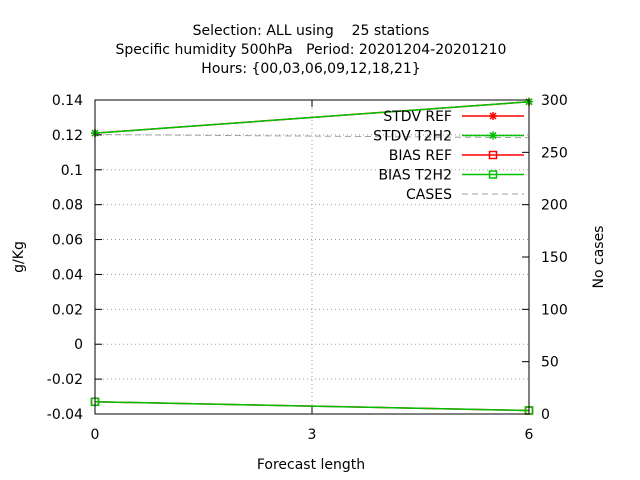 The width and height of the screenshot is (640, 480). What do you see at coordinates (554, 153) in the screenshot?
I see `y2-tick-label: 250` at bounding box center [554, 153].